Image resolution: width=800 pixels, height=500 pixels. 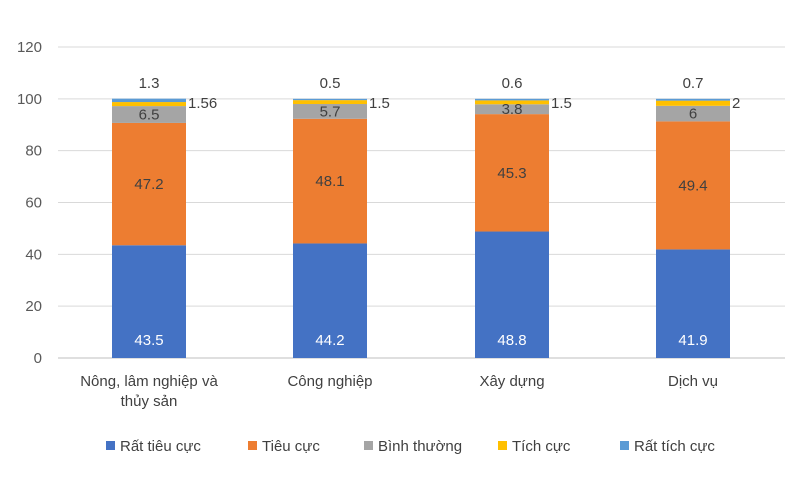 I want to click on data-label: 48.8, so click(x=511, y=340).